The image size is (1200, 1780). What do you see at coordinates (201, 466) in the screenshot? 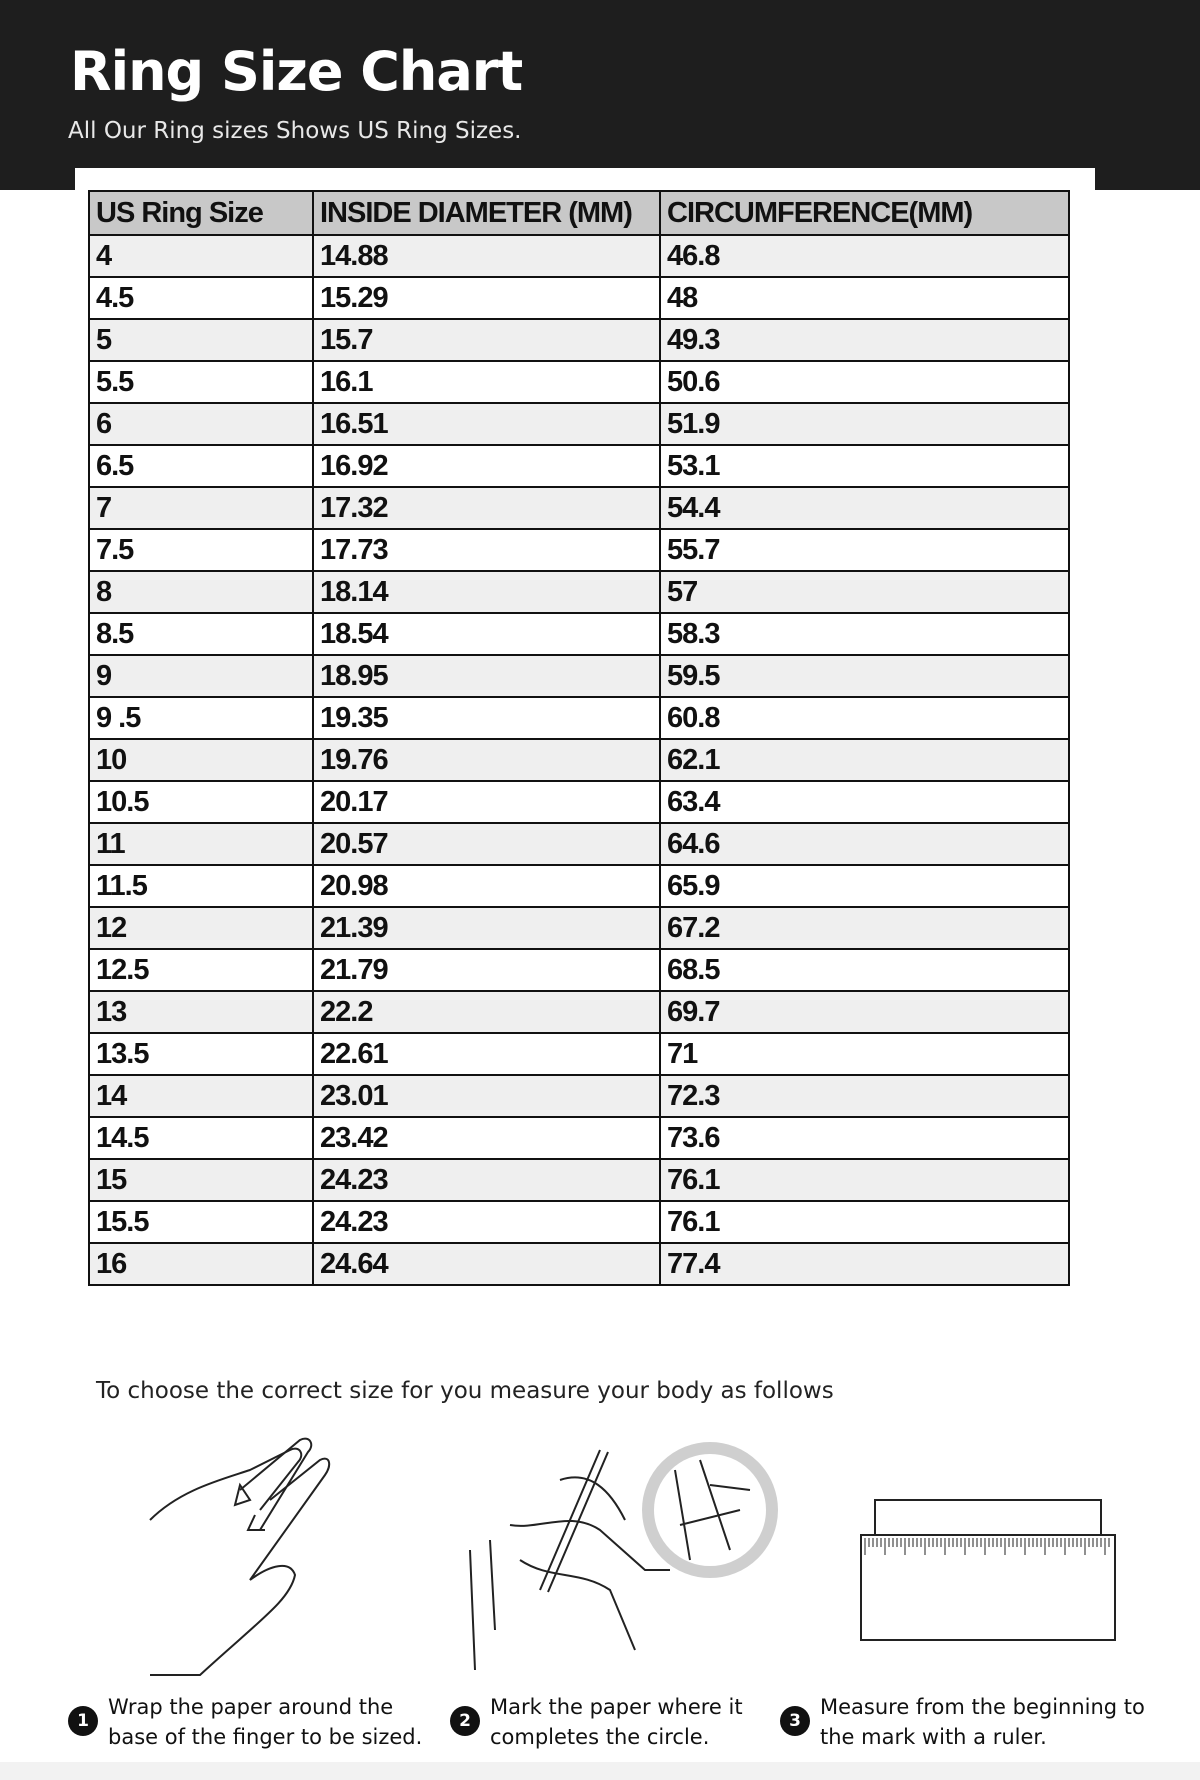
I see `ring-size-cell: 6.5` at bounding box center [201, 466].